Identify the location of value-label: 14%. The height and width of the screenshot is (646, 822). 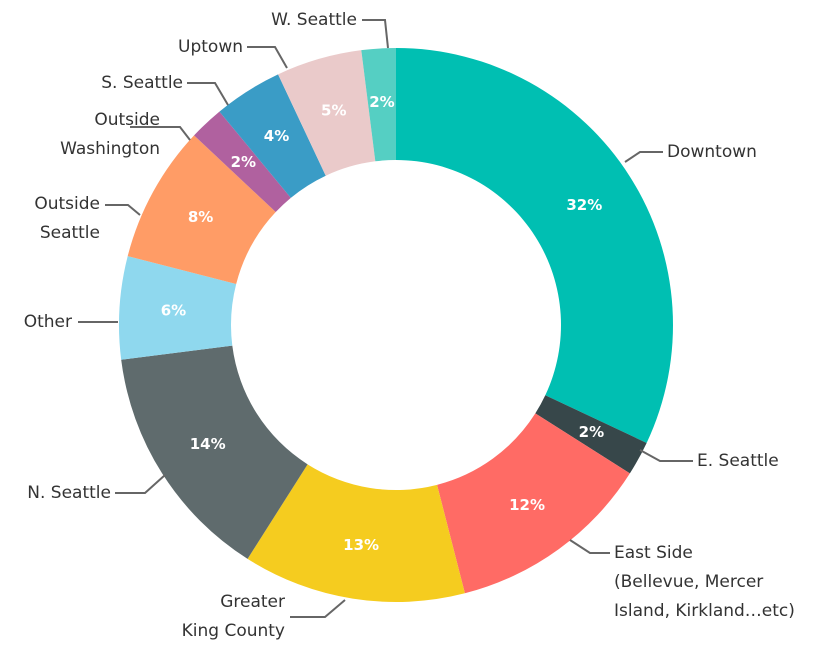
(208, 444).